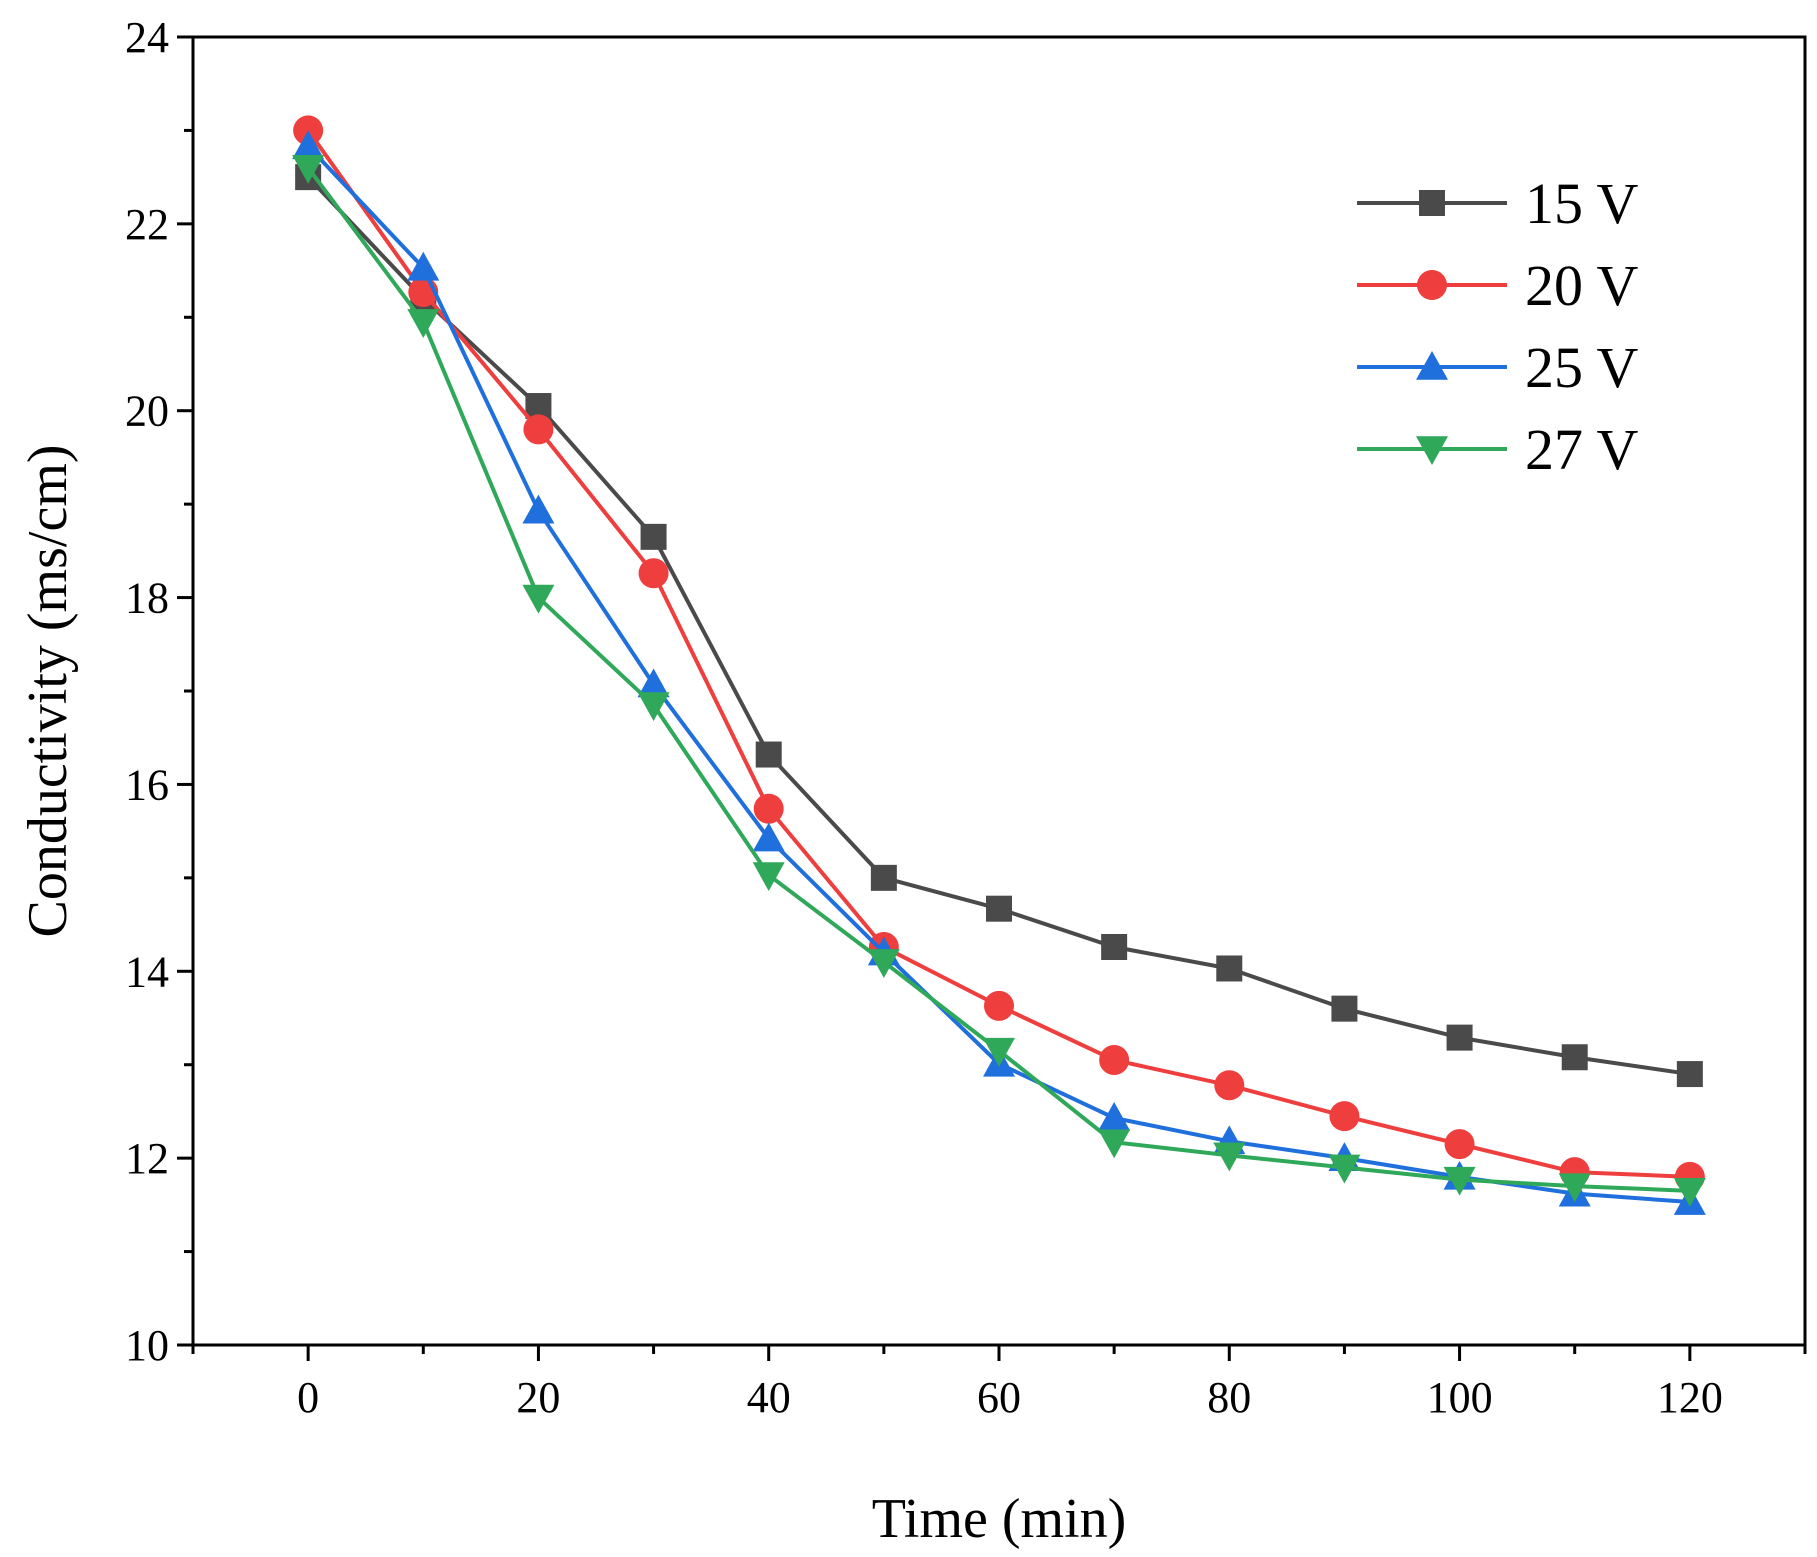 The width and height of the screenshot is (1817, 1557). Describe the element at coordinates (48, 690) in the screenshot. I see `y-axis-title: Conductivity (ms/cm)` at that location.